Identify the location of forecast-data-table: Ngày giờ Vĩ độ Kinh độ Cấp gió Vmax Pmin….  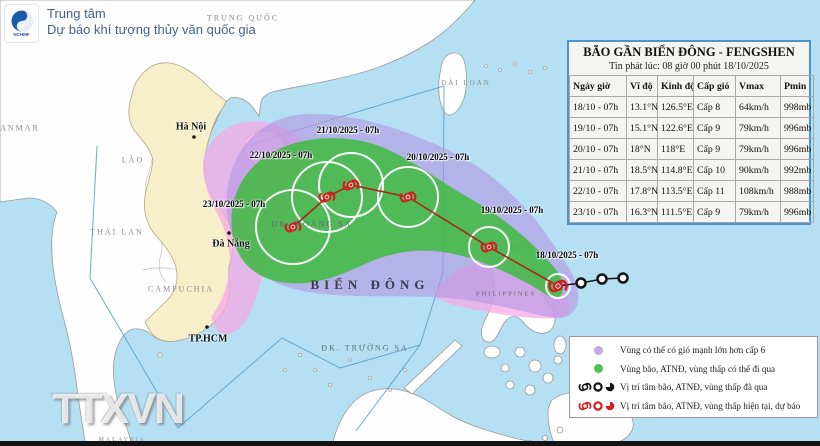
(691, 149).